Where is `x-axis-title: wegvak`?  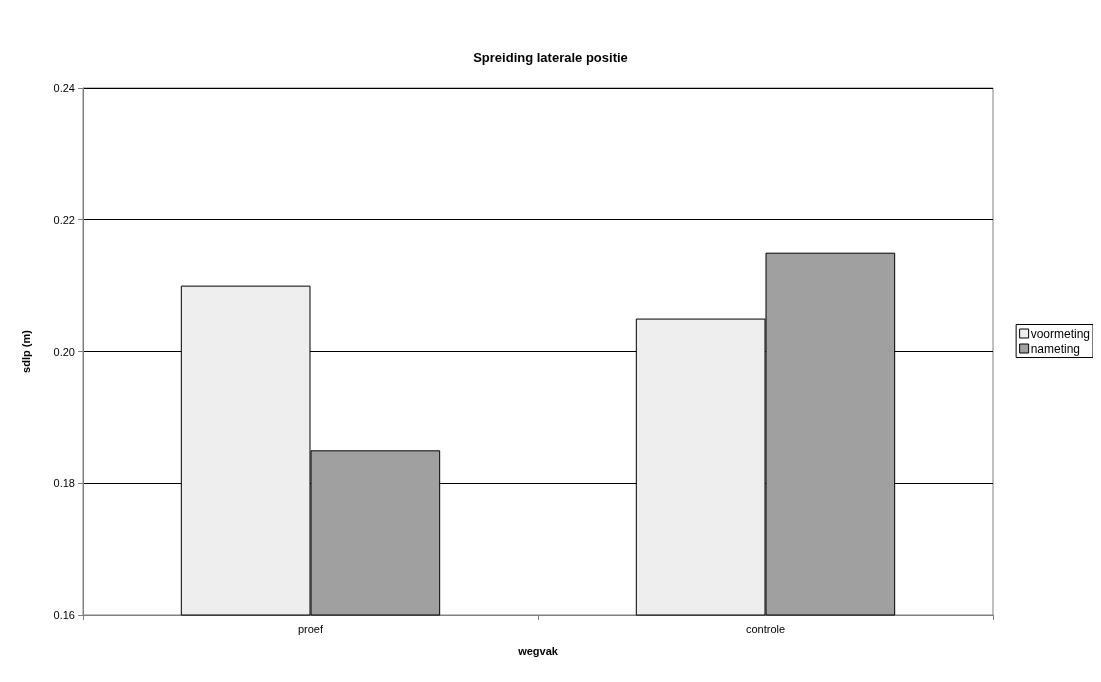 x-axis-title: wegvak is located at coordinates (538, 650).